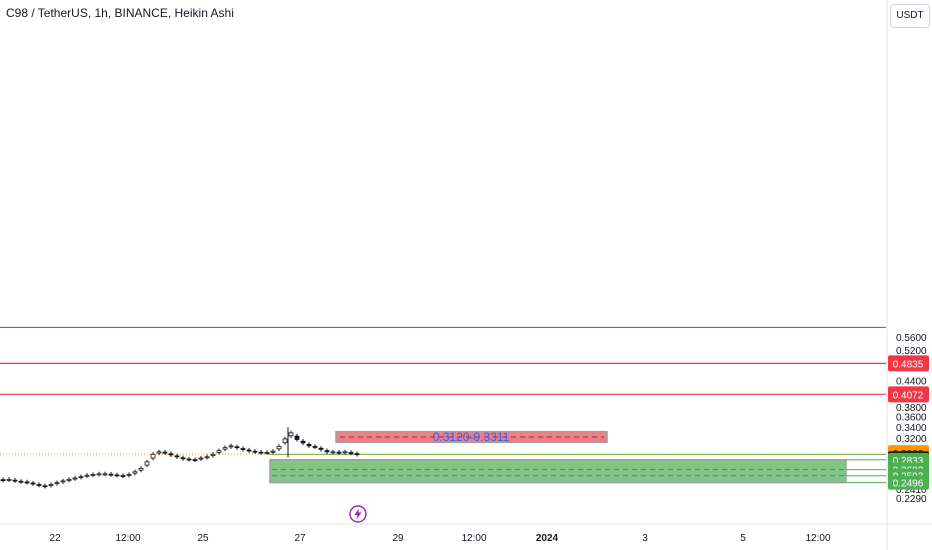 The height and width of the screenshot is (550, 932). What do you see at coordinates (645, 538) in the screenshot?
I see `time-tick-label: 3` at bounding box center [645, 538].